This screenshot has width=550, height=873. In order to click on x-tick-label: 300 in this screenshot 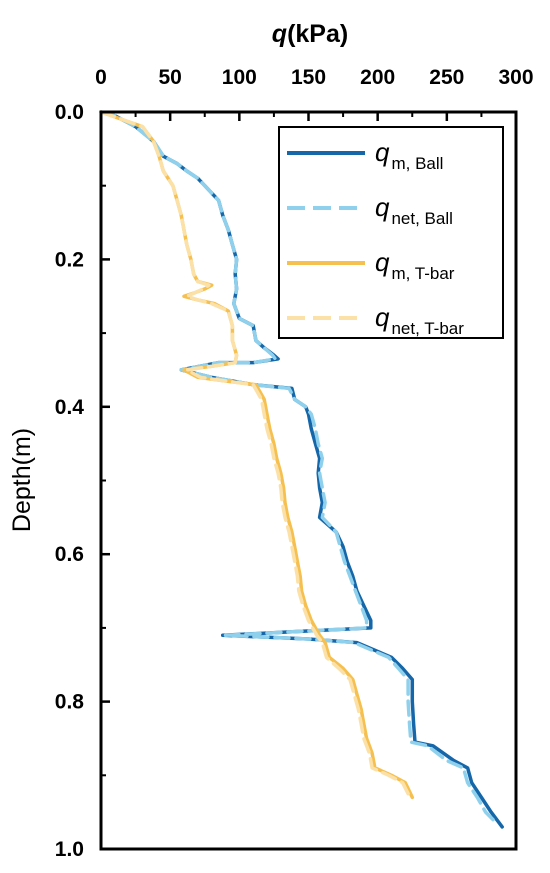, I will do `click(515, 77)`.